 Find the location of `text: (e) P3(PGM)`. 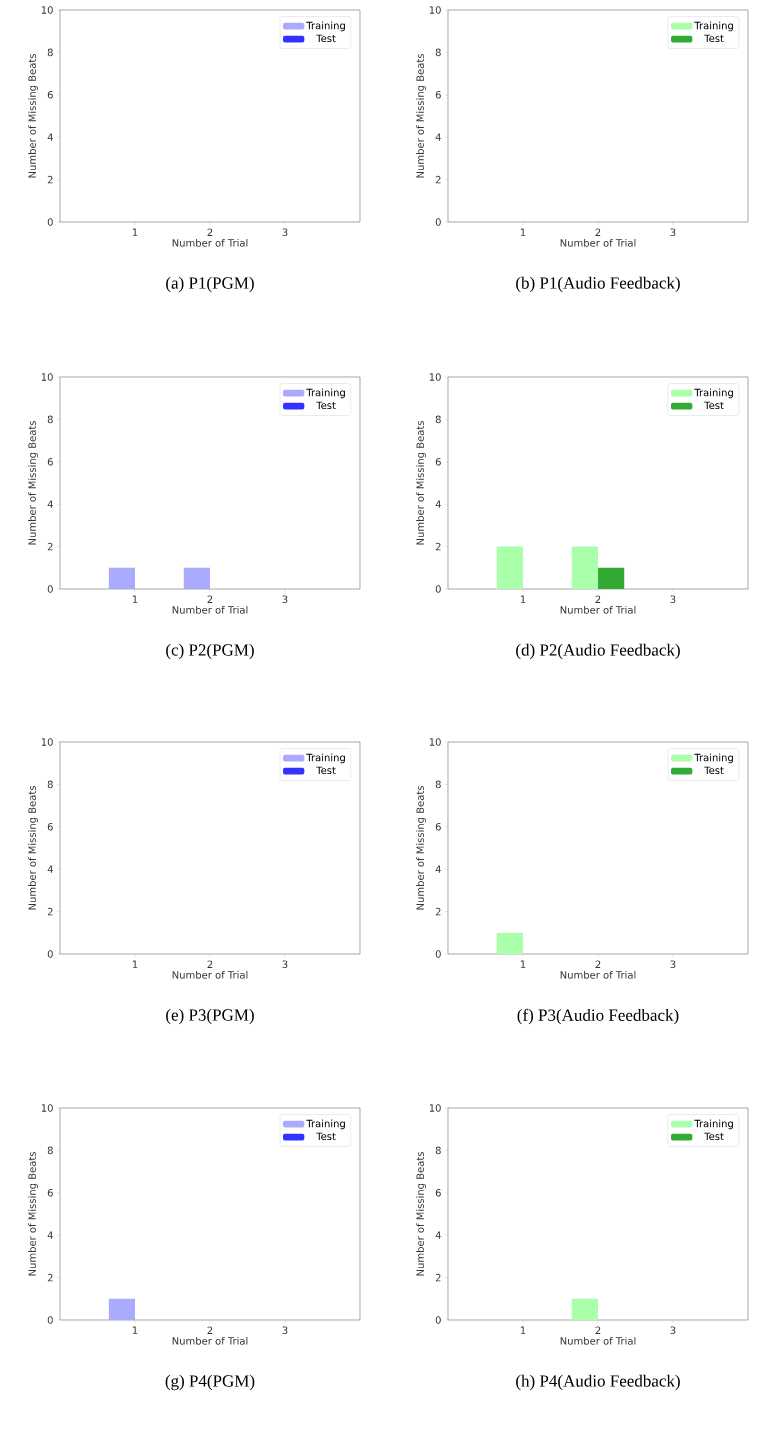

text: (e) P3(PGM) is located at coordinates (210, 1016).